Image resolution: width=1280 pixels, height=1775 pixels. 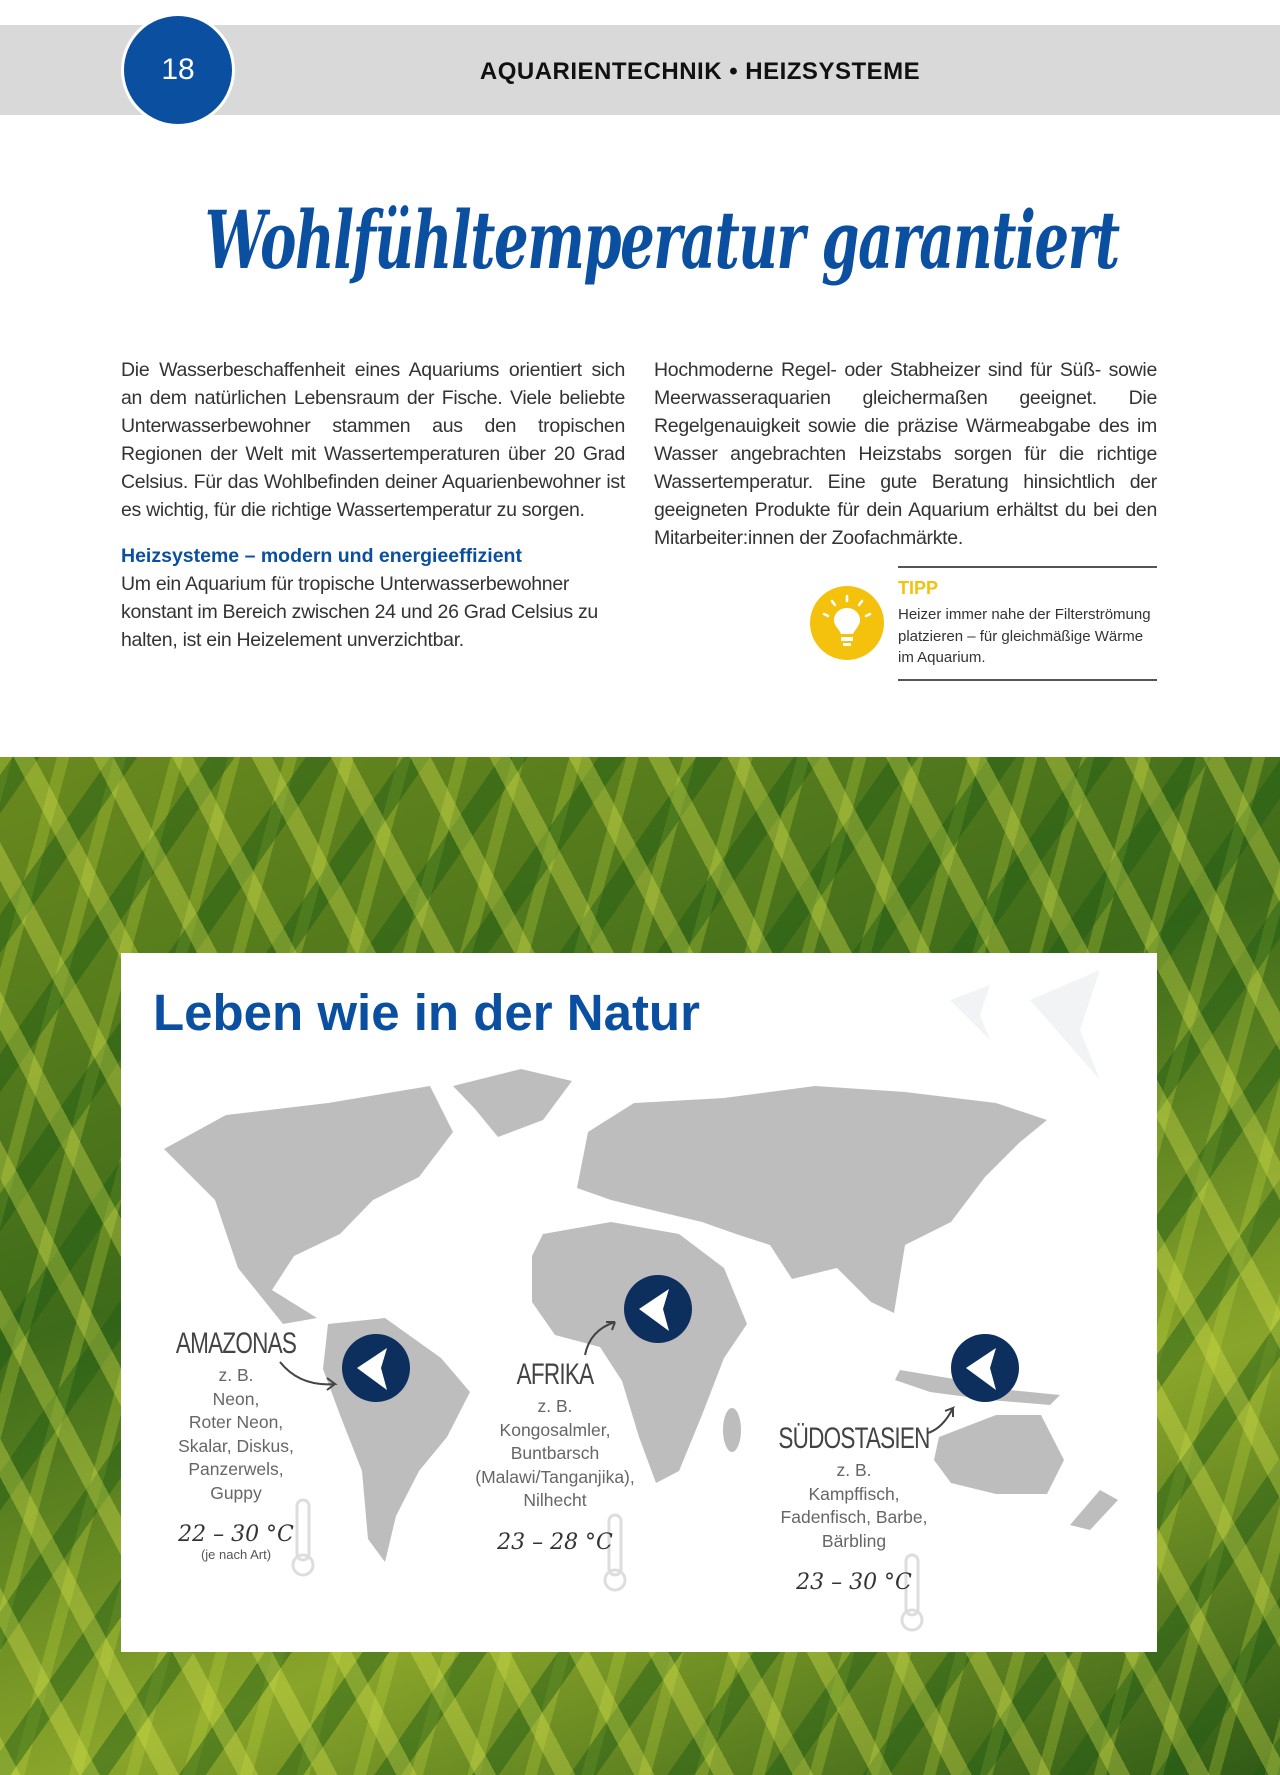 I want to click on temperature: 23 – 30 °C, so click(x=854, y=1582).